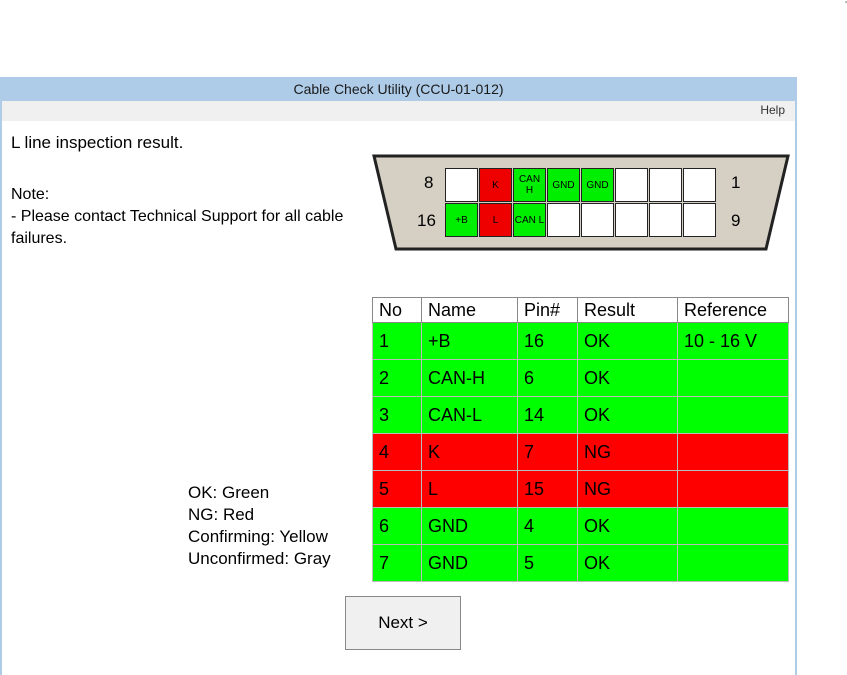 The height and width of the screenshot is (675, 847). What do you see at coordinates (736, 220) in the screenshot?
I see `pin-label-9: 9` at bounding box center [736, 220].